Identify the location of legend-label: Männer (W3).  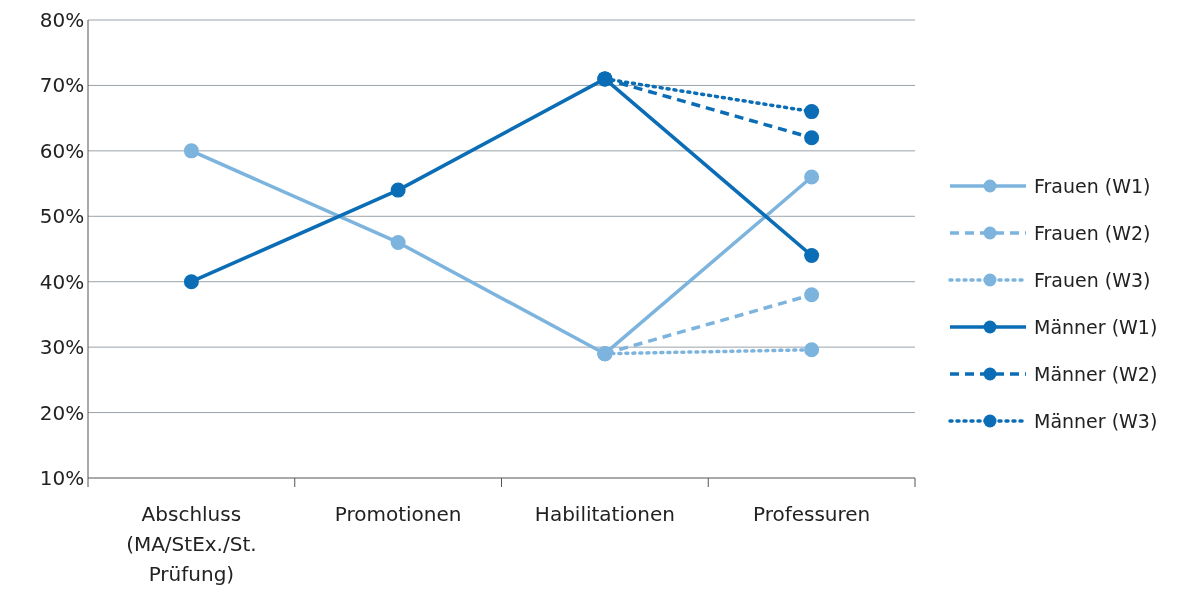
(1096, 420).